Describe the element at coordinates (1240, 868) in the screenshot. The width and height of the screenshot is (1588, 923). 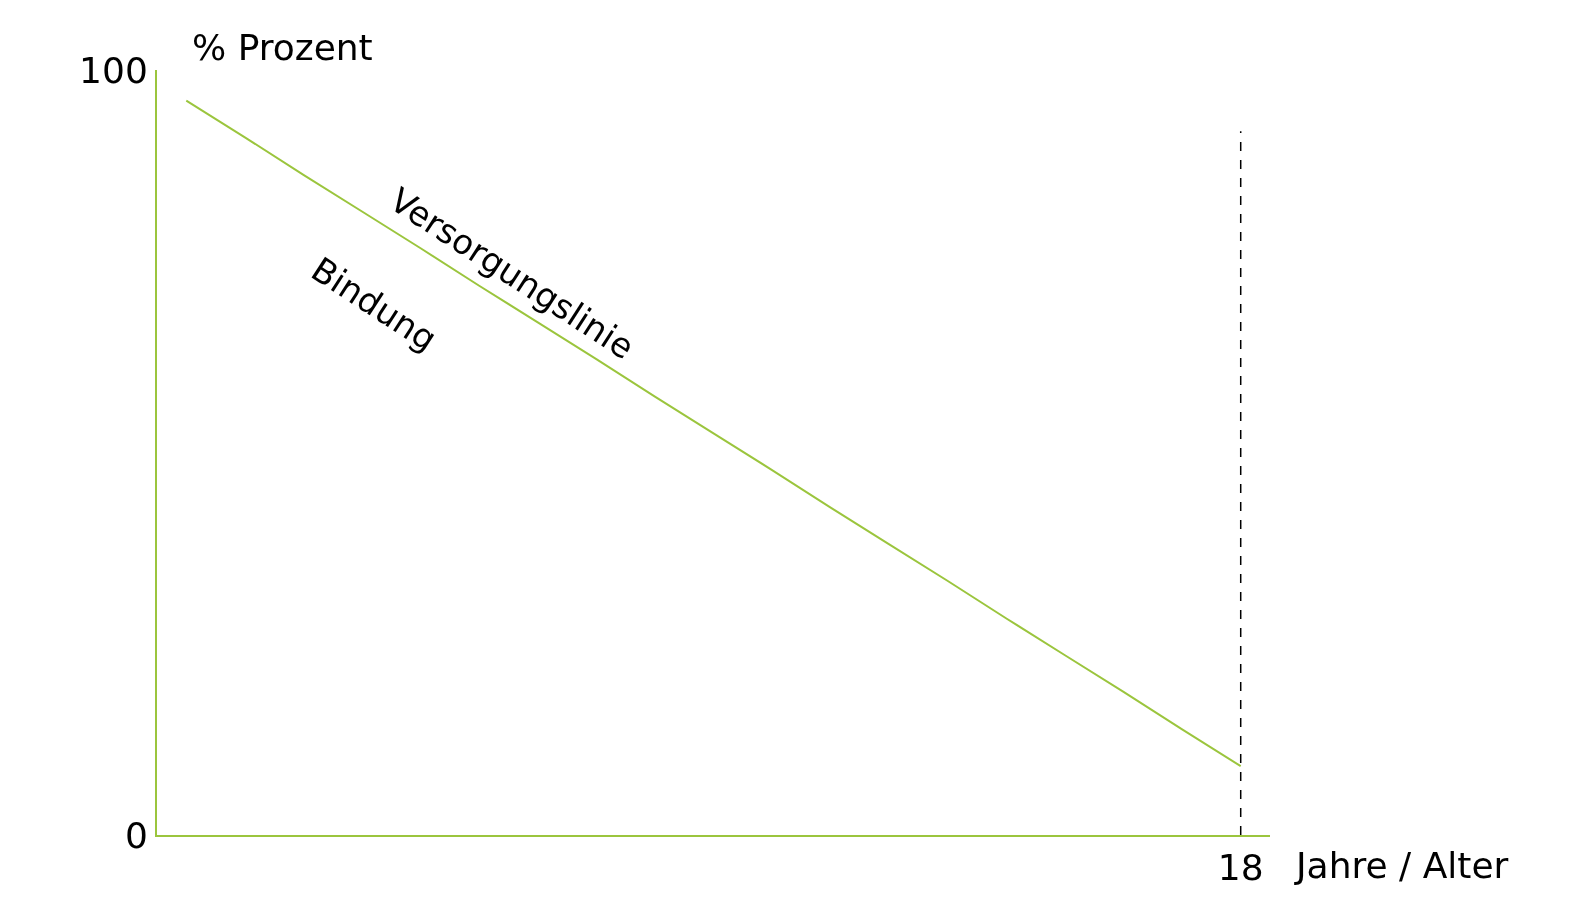
I see `x-tick-label: 18` at that location.